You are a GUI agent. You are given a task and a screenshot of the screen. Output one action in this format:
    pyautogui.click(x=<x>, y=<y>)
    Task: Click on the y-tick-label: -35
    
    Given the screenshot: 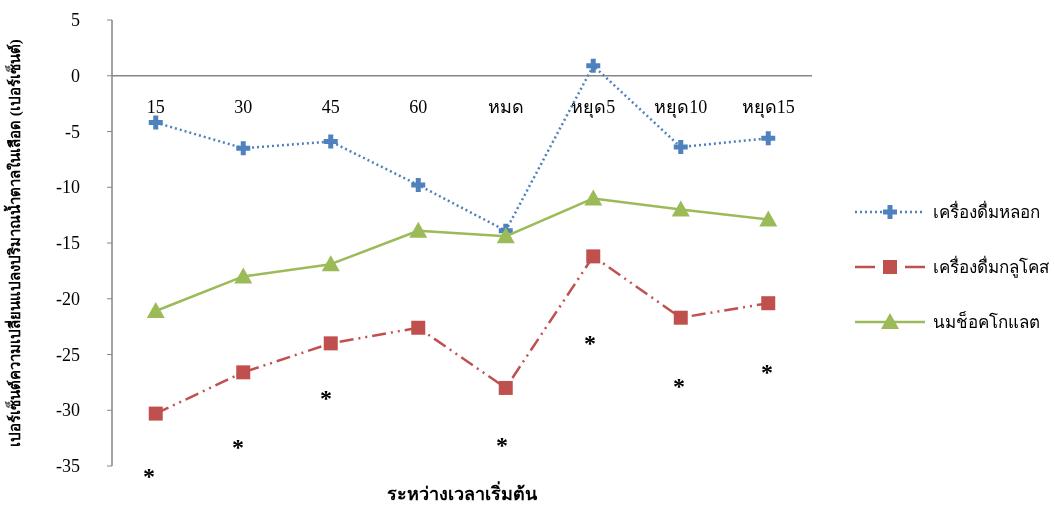 What is the action you would take?
    pyautogui.click(x=68, y=466)
    